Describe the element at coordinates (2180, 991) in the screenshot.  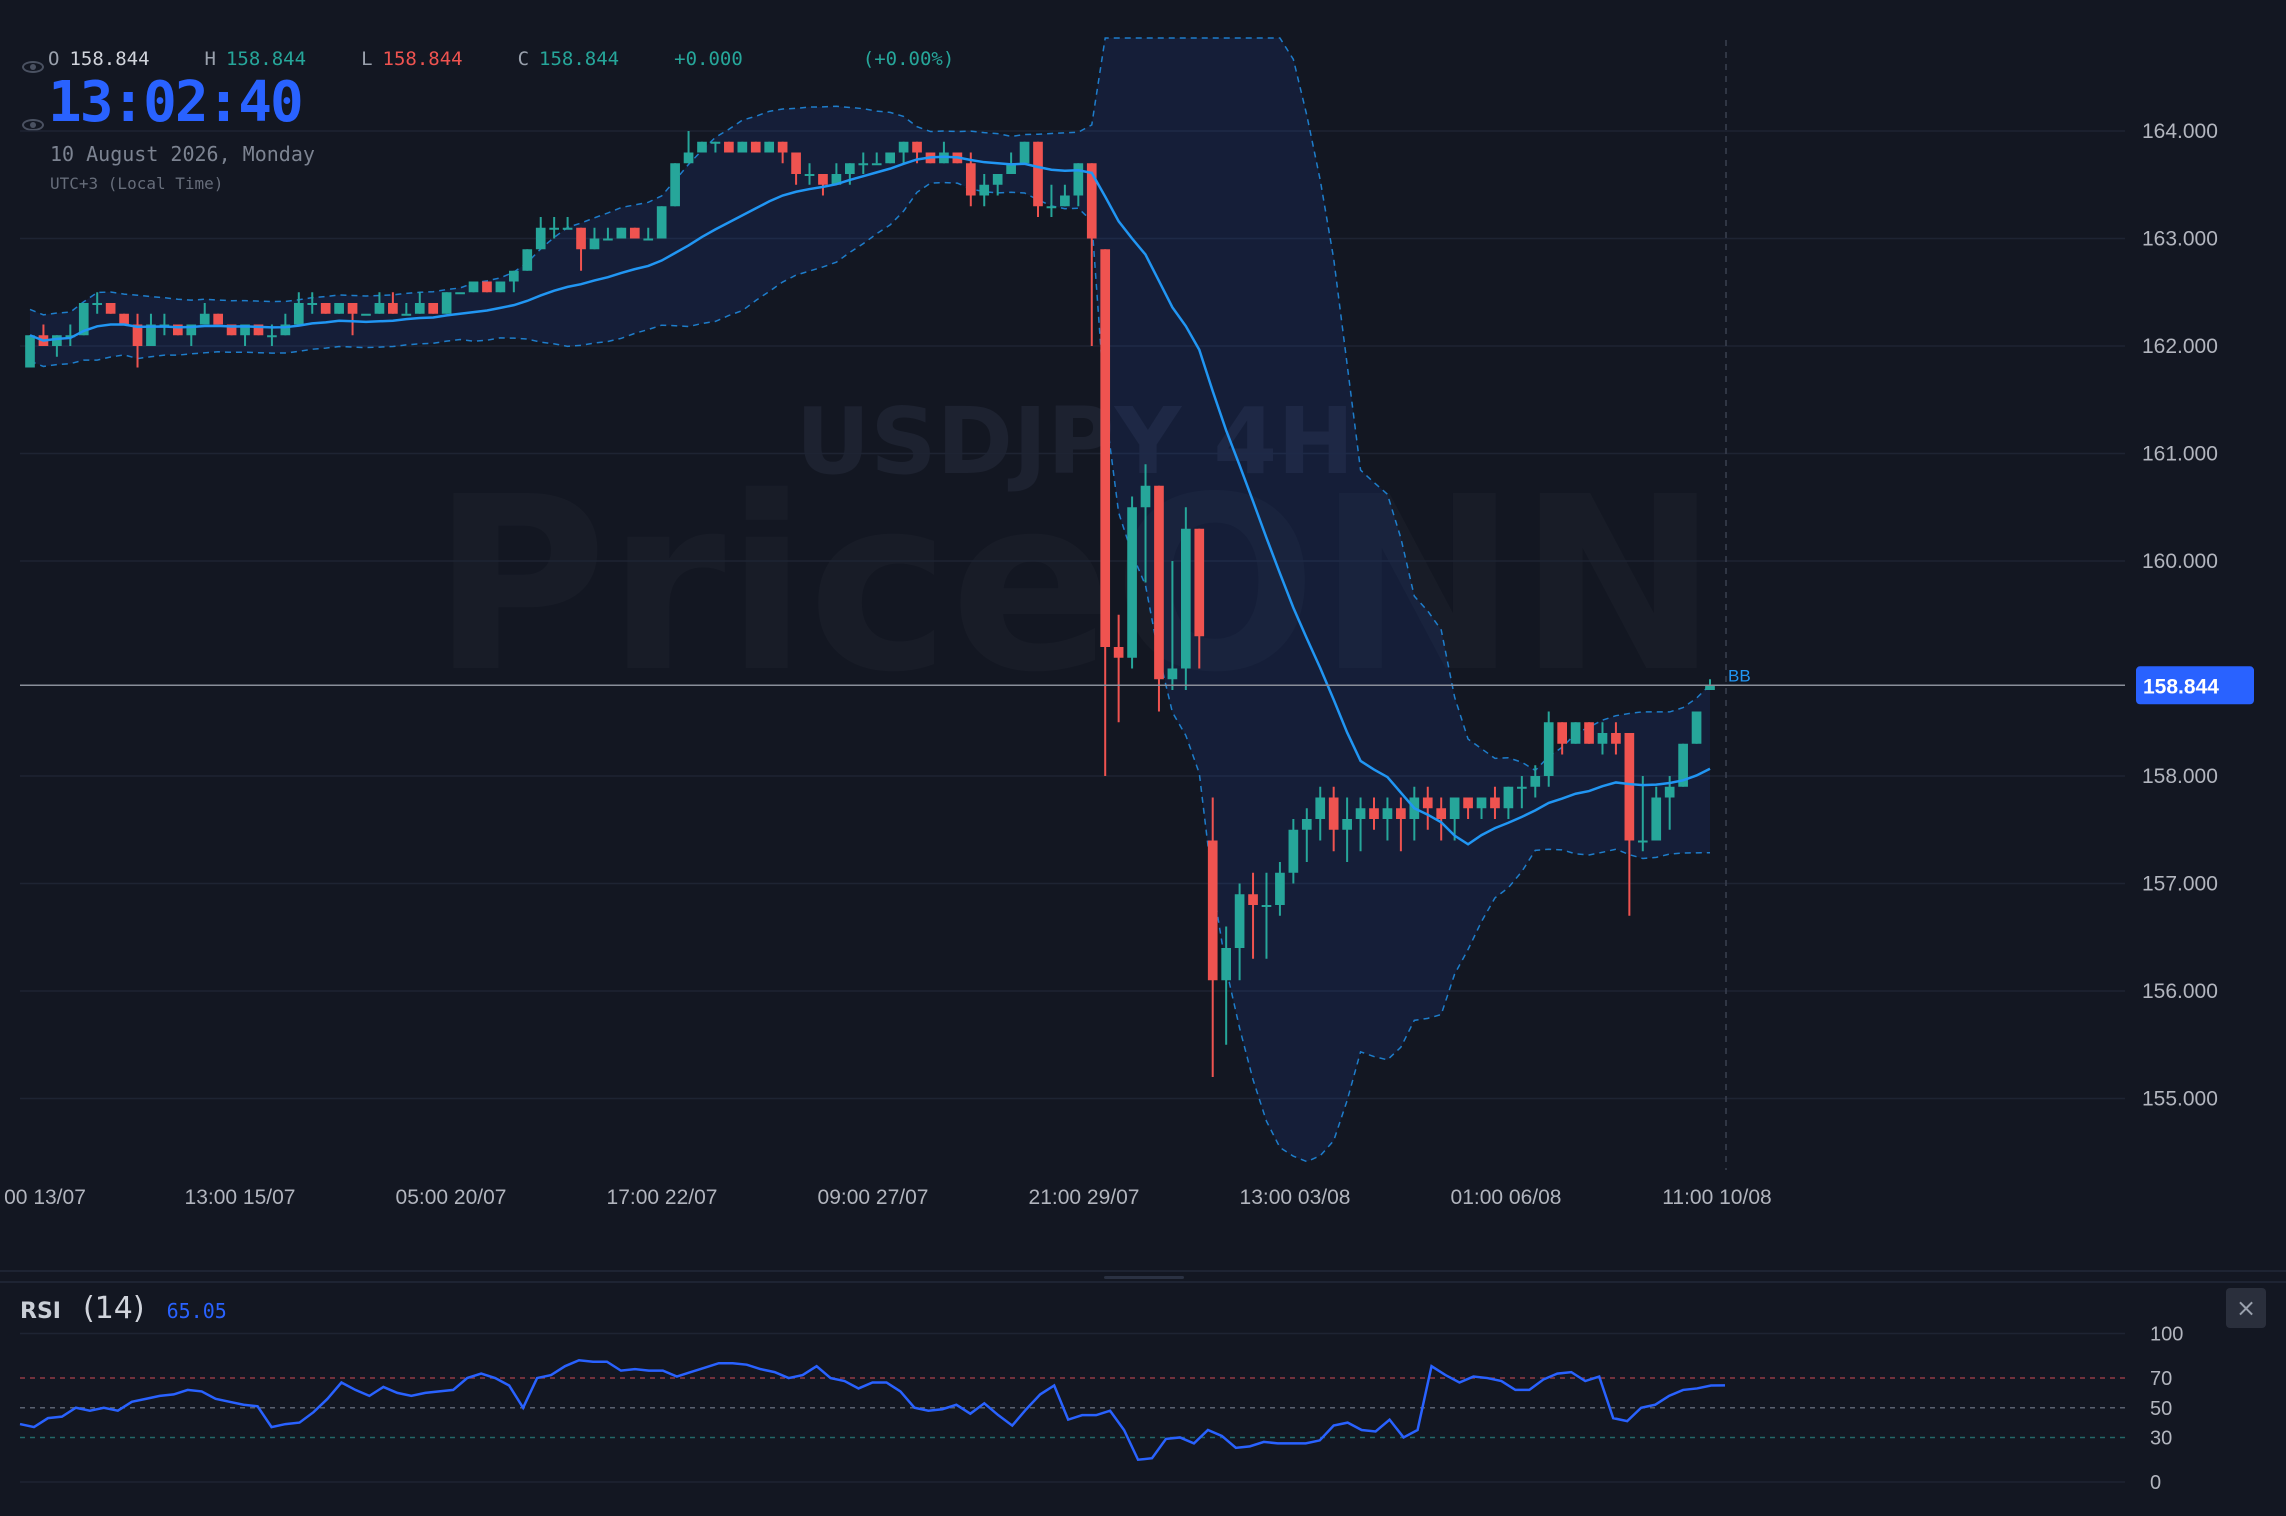
I see `y-tick-label: 156.000` at that location.